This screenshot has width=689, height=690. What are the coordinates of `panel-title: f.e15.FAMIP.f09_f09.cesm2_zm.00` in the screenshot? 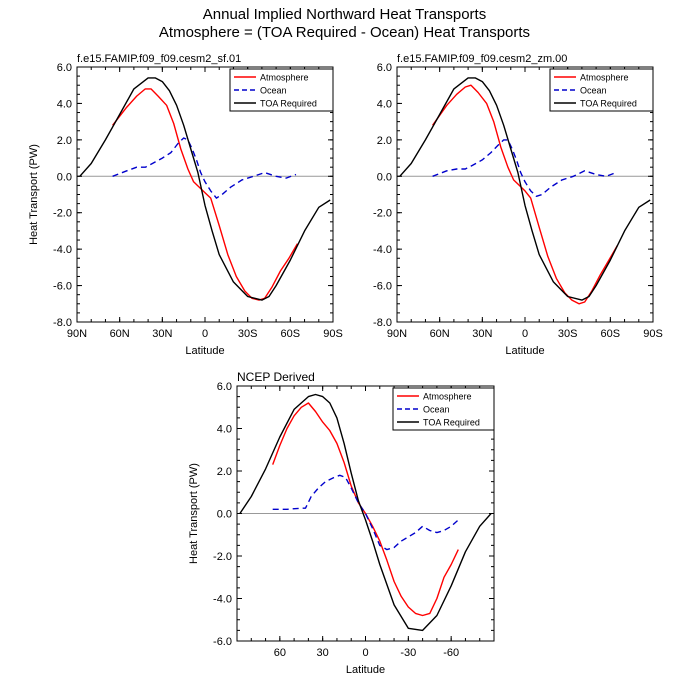 It's located at (482, 59).